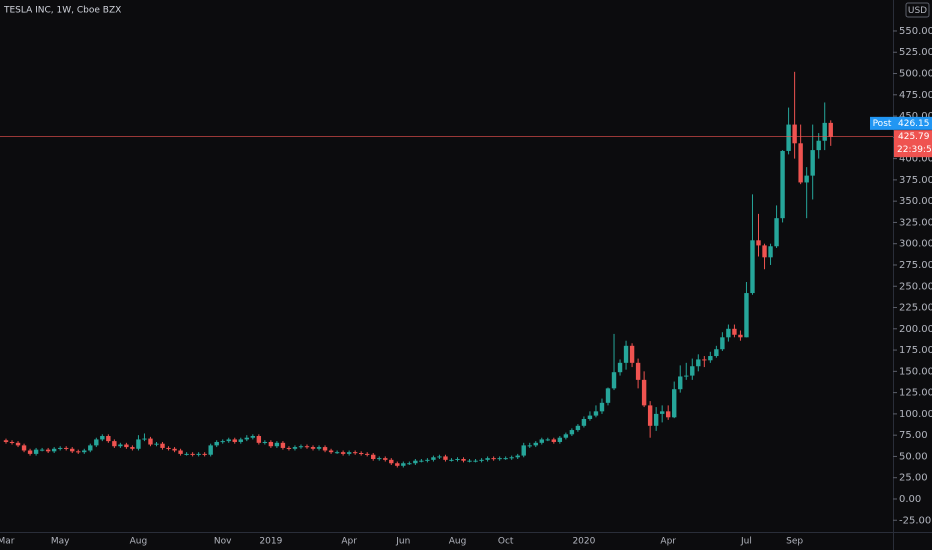  I want to click on chart-title: TESLA INC, 1W, Cboe BZX, so click(62, 11).